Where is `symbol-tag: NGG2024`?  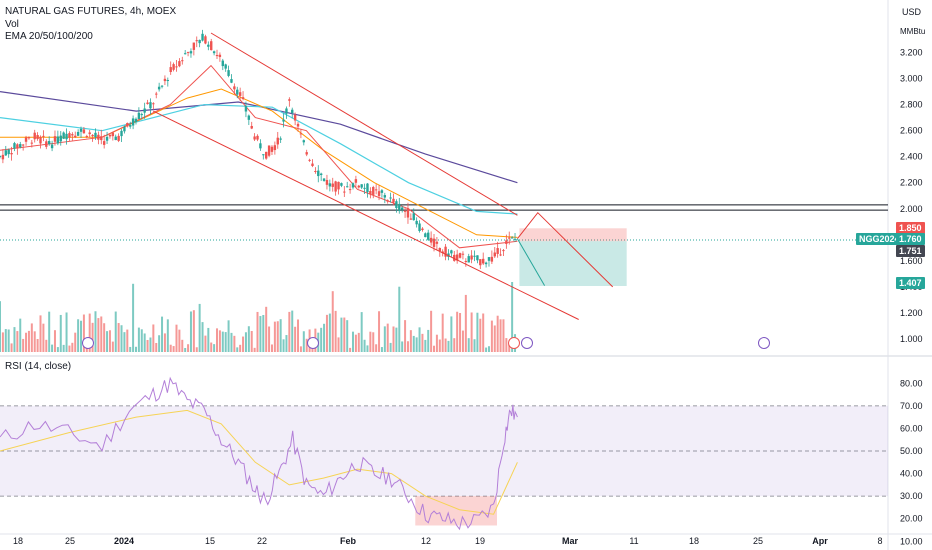 symbol-tag: NGG2024 is located at coordinates (879, 239).